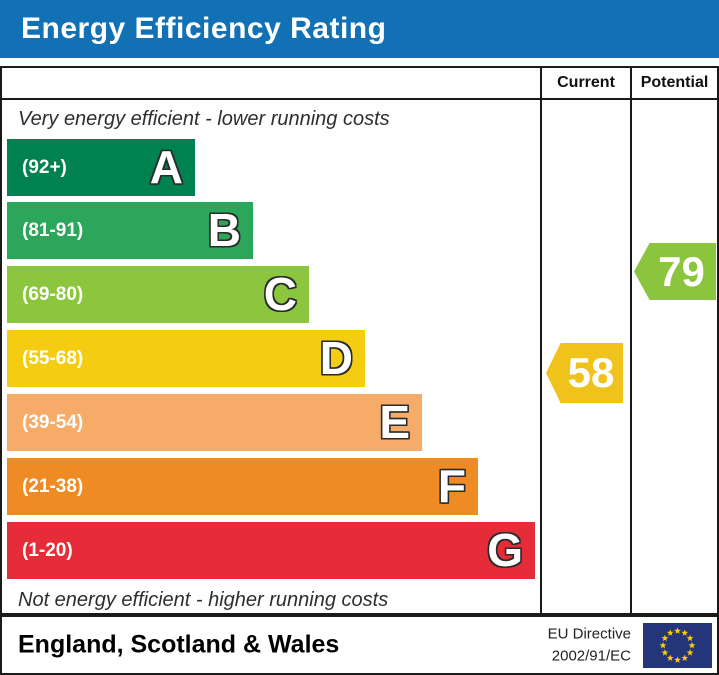 The image size is (719, 675). Describe the element at coordinates (631, 340) in the screenshot. I see `potential-column-divider` at that location.